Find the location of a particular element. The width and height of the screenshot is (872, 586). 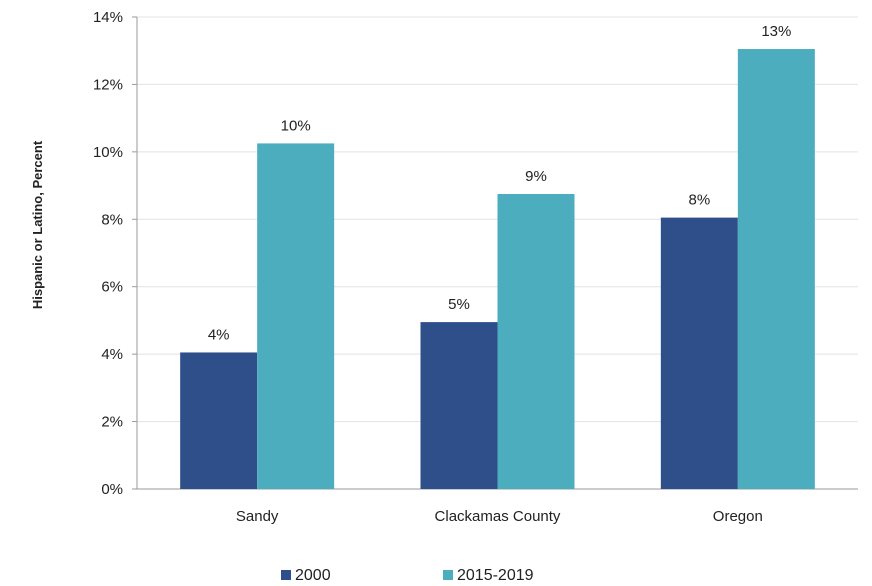

data-label: 10% is located at coordinates (296, 125).